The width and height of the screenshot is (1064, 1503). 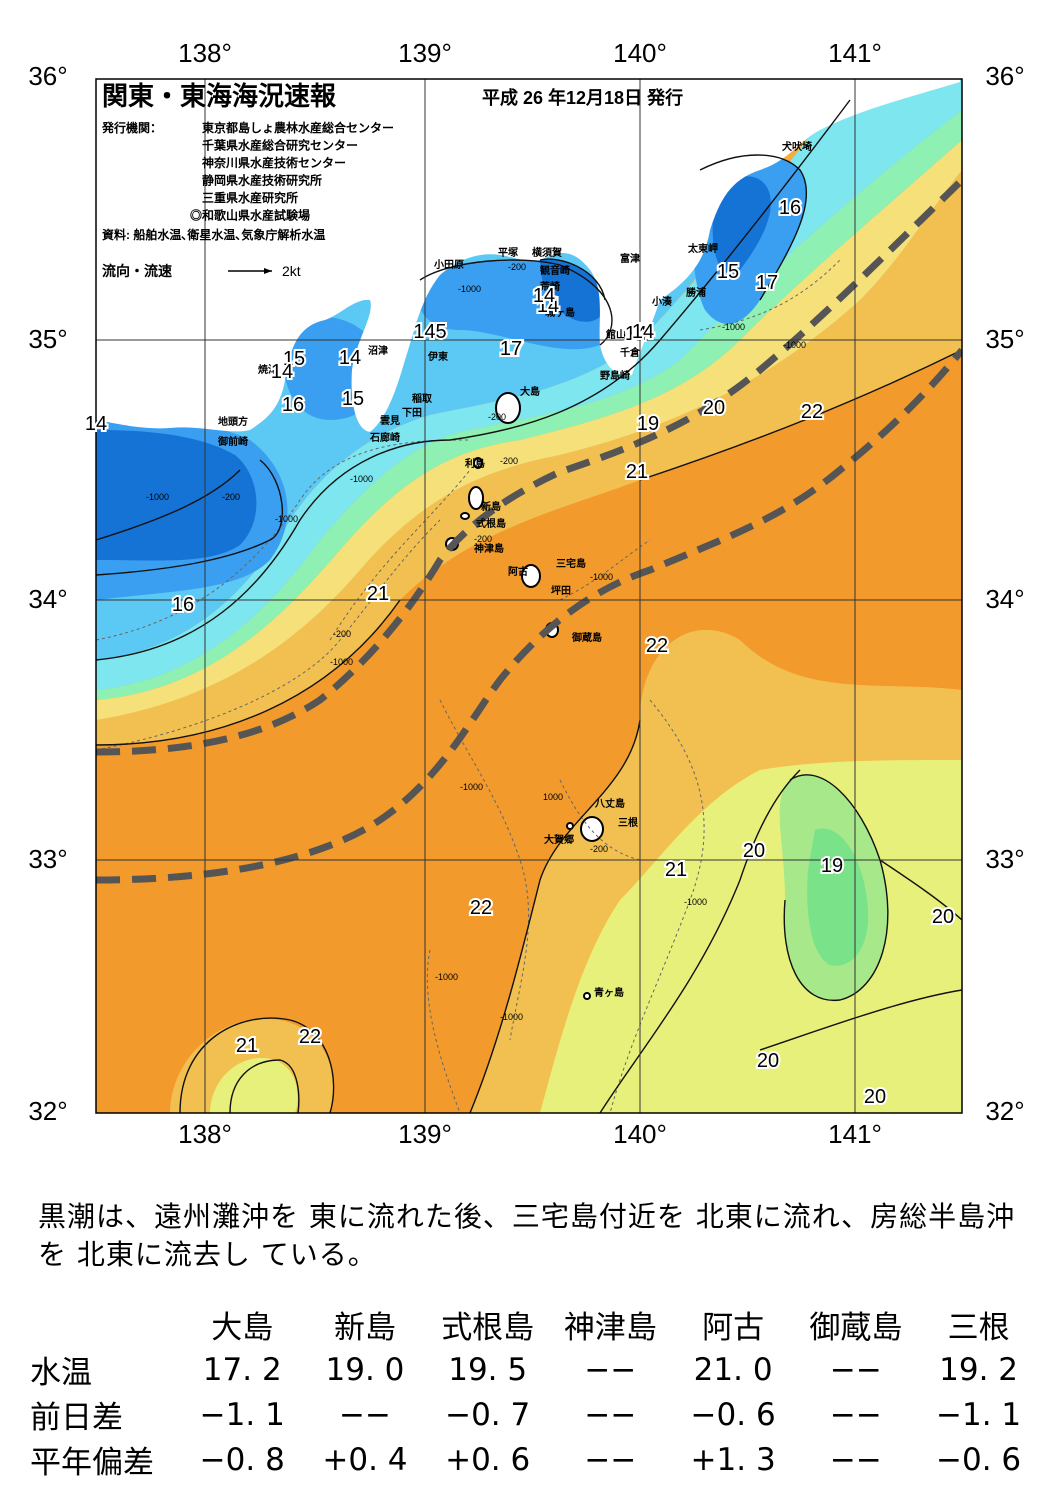 I want to click on place-name: 新島, so click(x=491, y=506).